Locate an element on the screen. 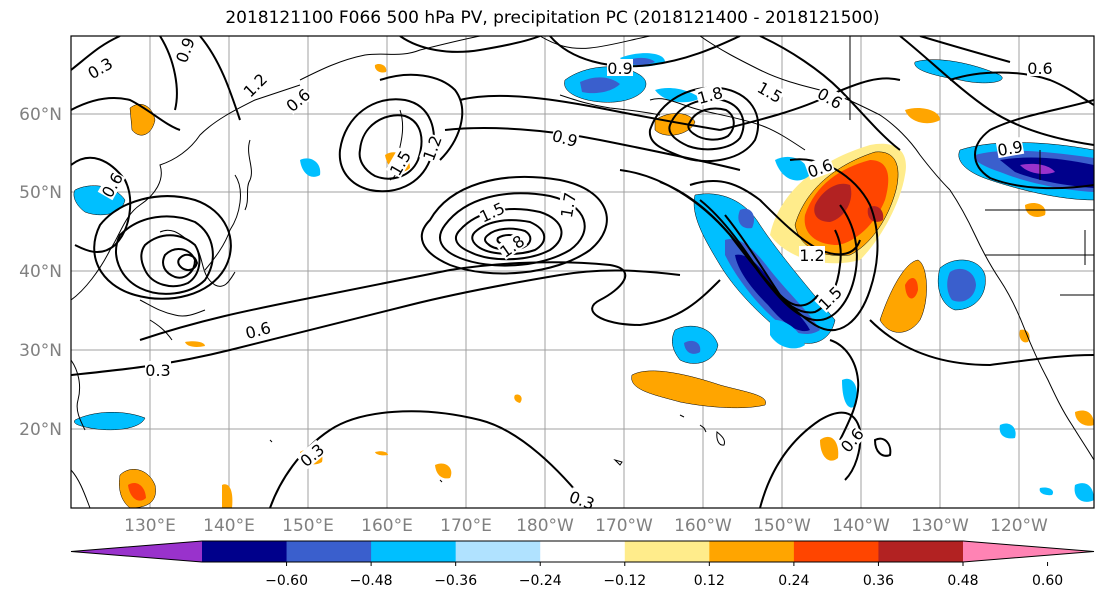 This screenshot has height=601, width=1105. longitude-label: 140°E is located at coordinates (229, 526).